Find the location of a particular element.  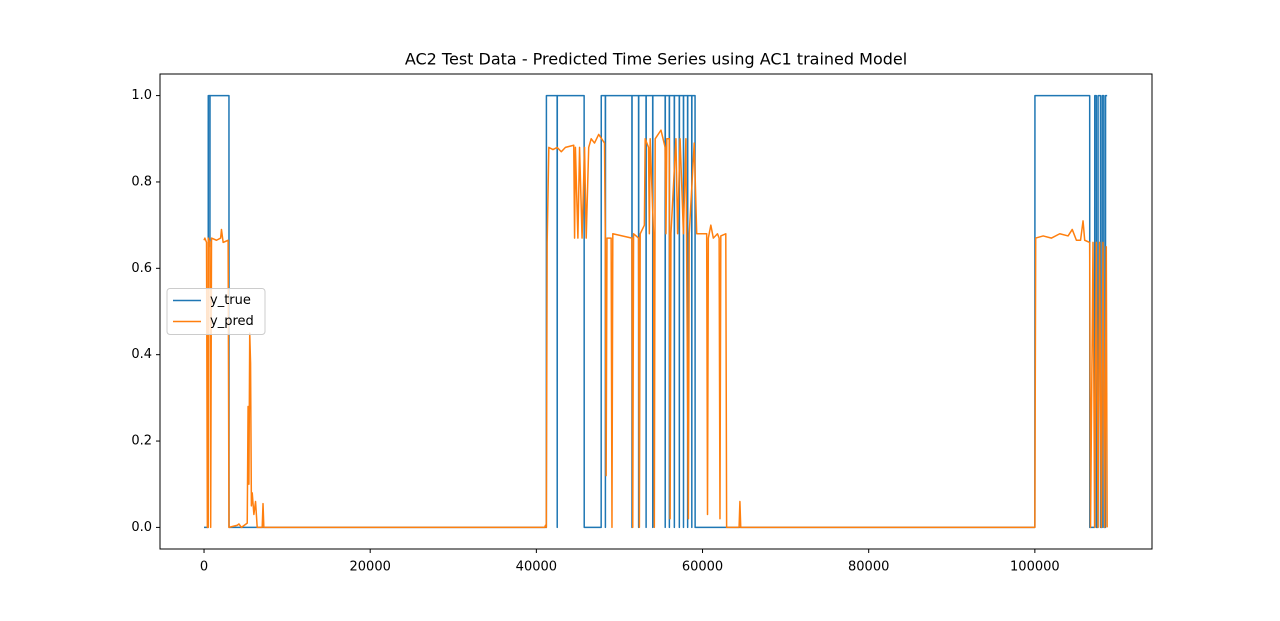

x-tick-label: 20000 is located at coordinates (370, 567).